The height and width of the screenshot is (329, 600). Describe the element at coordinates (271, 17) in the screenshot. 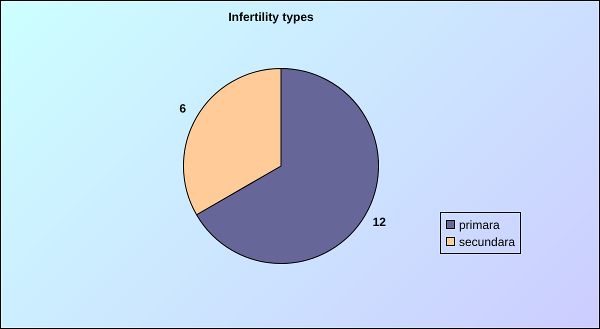

I see `chart-title: Infertility types` at that location.